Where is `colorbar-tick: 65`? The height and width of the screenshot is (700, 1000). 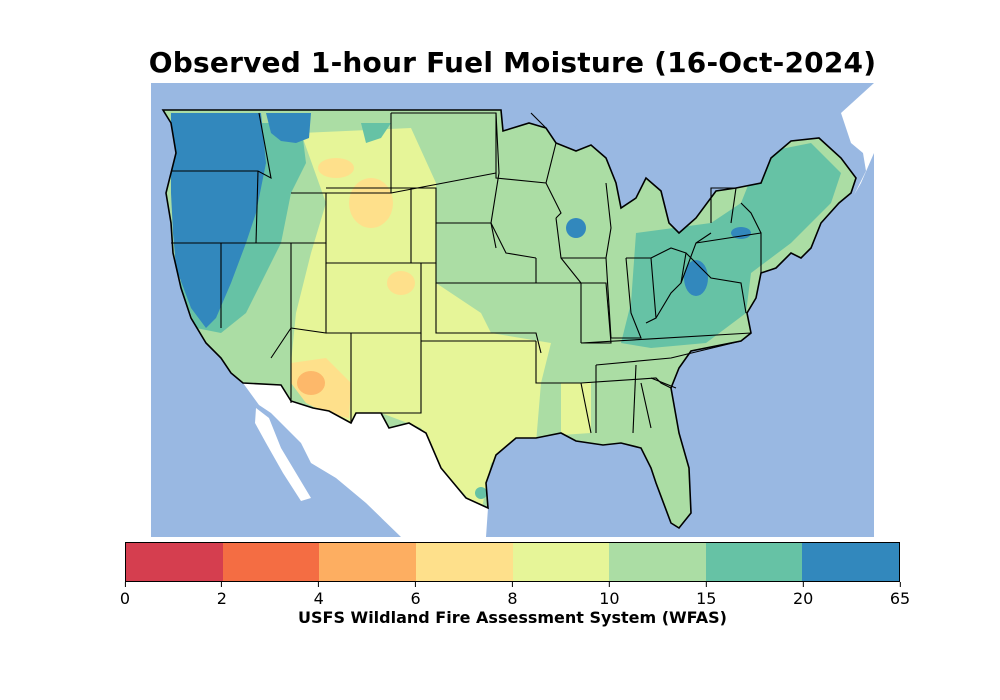 colorbar-tick: 65 is located at coordinates (900, 595).